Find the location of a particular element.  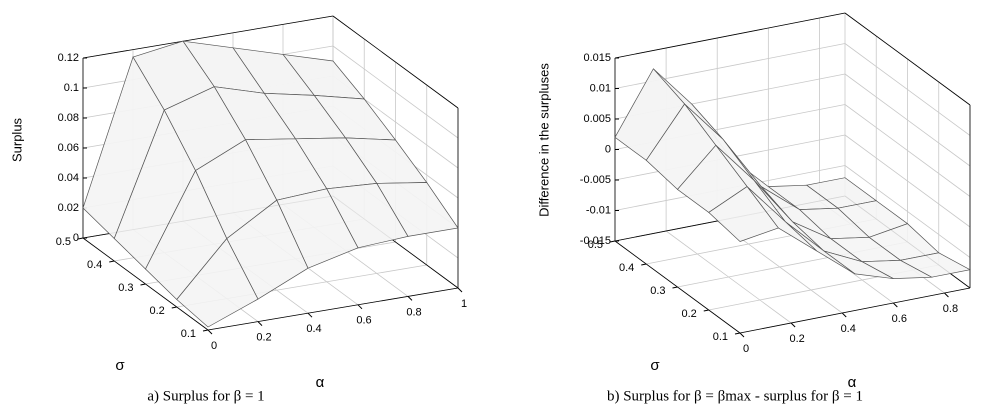

x-tick-label: 1 is located at coordinates (464, 304).